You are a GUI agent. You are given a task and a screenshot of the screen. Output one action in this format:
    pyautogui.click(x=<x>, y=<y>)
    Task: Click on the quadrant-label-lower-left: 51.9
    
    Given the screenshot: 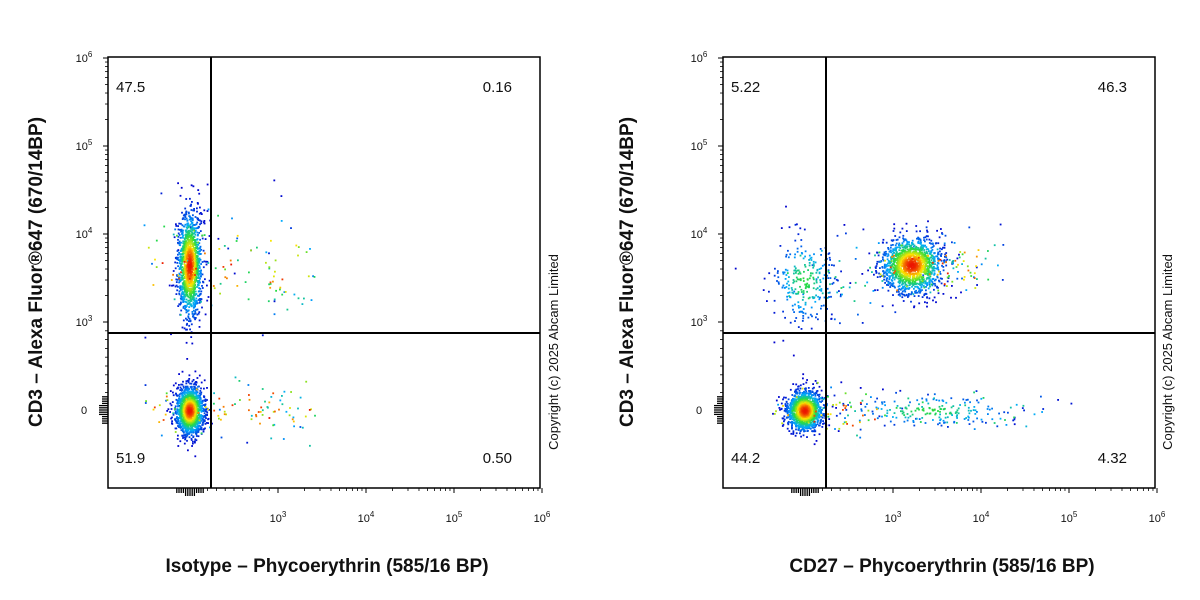 What is the action you would take?
    pyautogui.click(x=130, y=458)
    